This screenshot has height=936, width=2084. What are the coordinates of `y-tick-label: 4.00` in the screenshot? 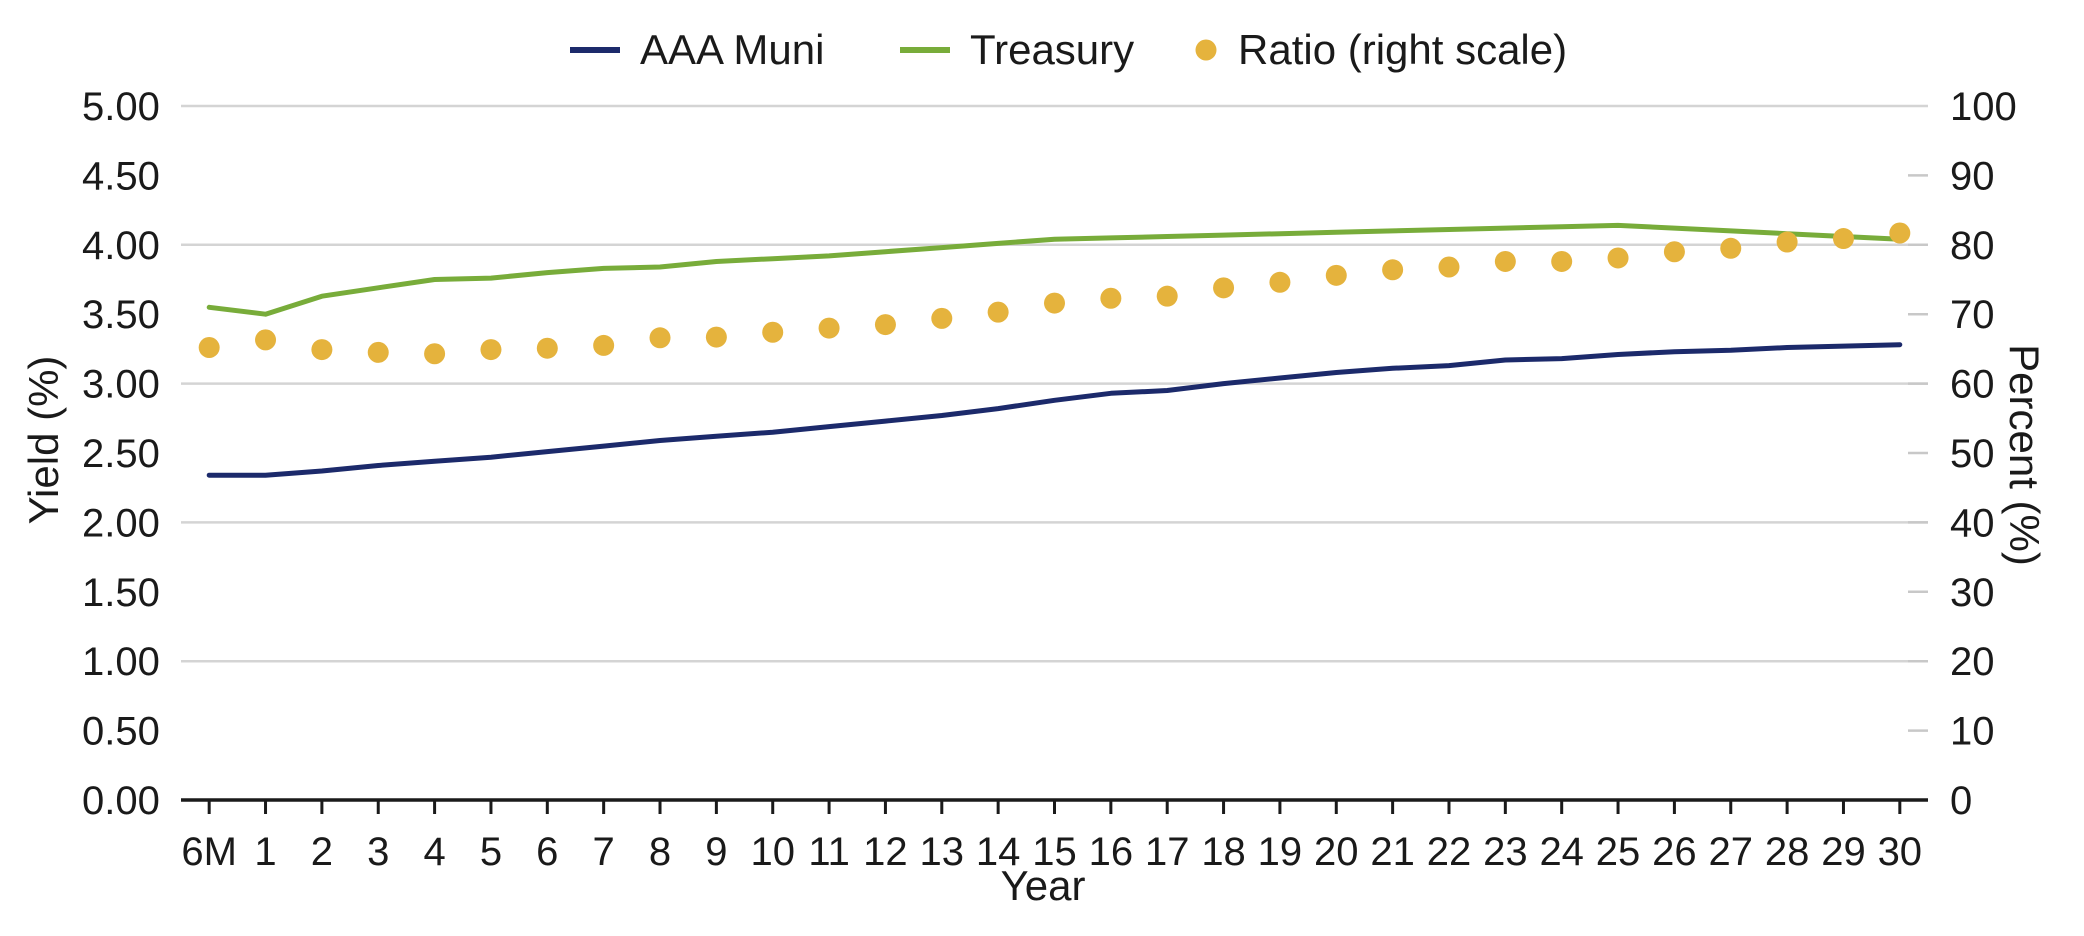 It's located at (121, 246).